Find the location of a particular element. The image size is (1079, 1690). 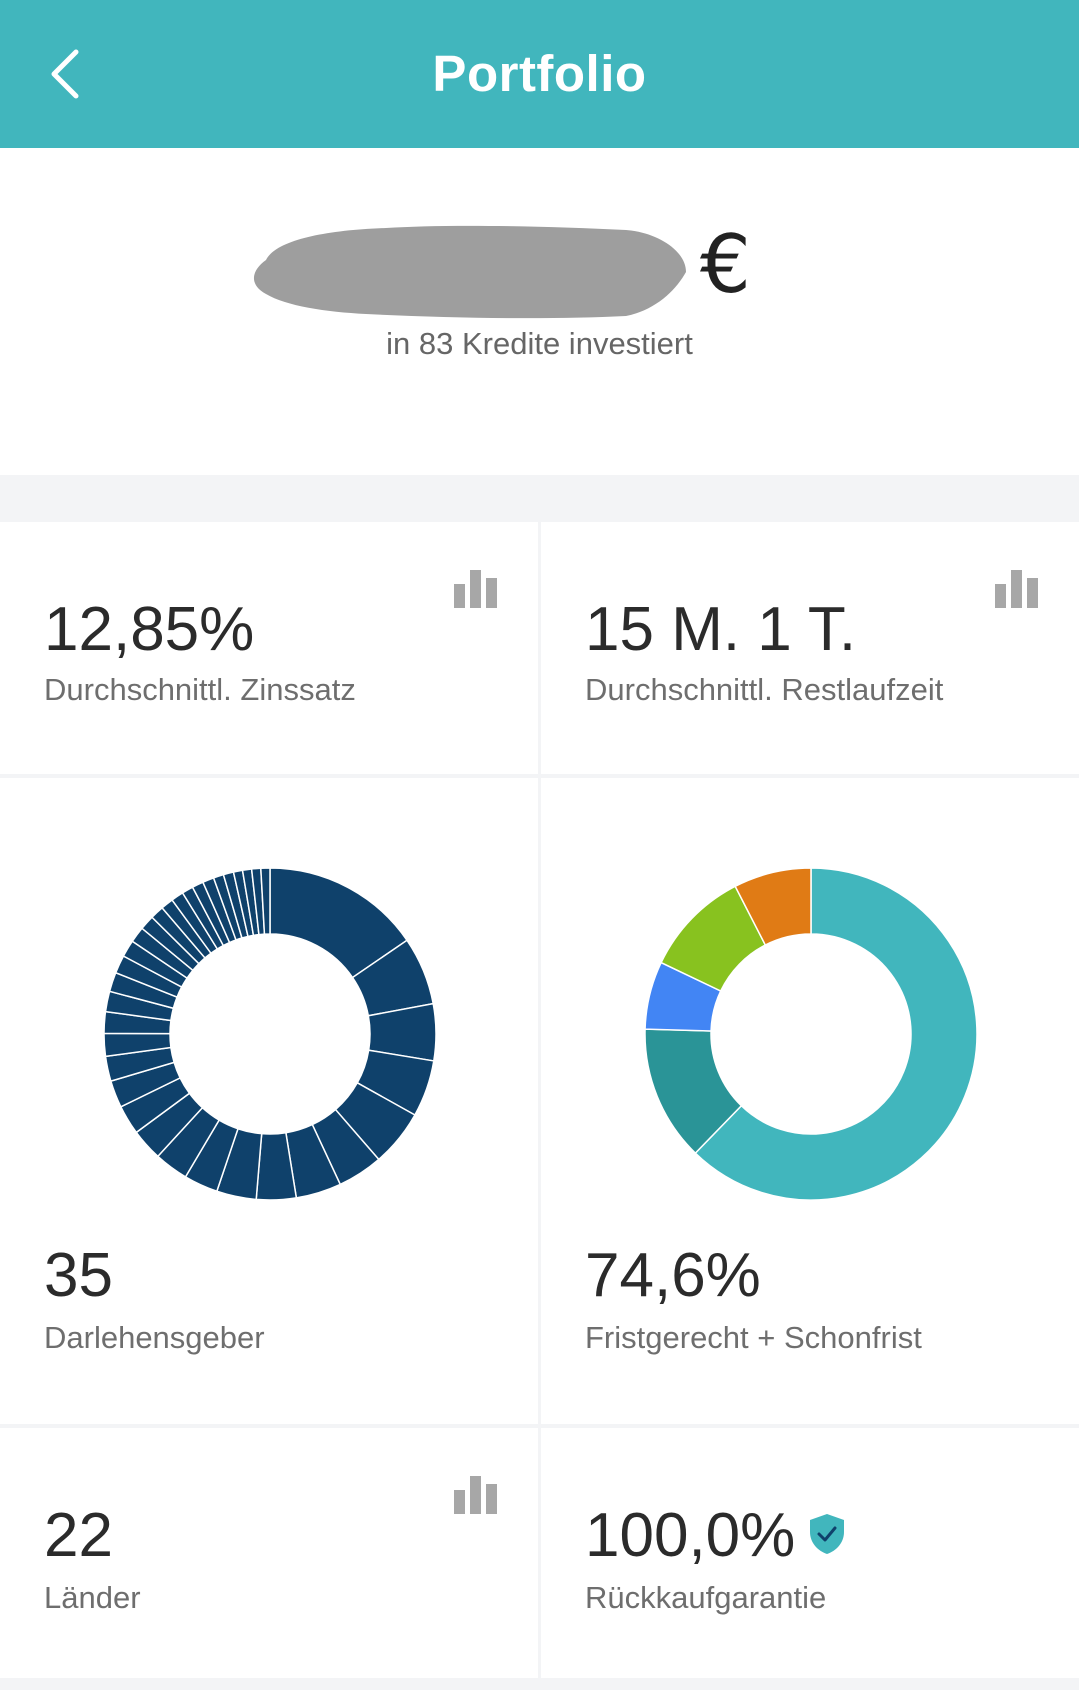

guarantee-value: 100,0% is located at coordinates (690, 1535).